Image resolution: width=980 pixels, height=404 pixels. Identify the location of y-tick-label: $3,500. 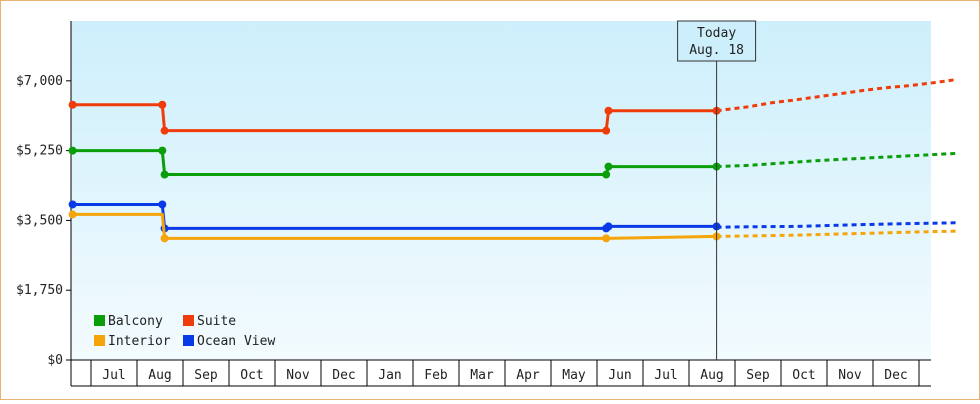
(39, 220).